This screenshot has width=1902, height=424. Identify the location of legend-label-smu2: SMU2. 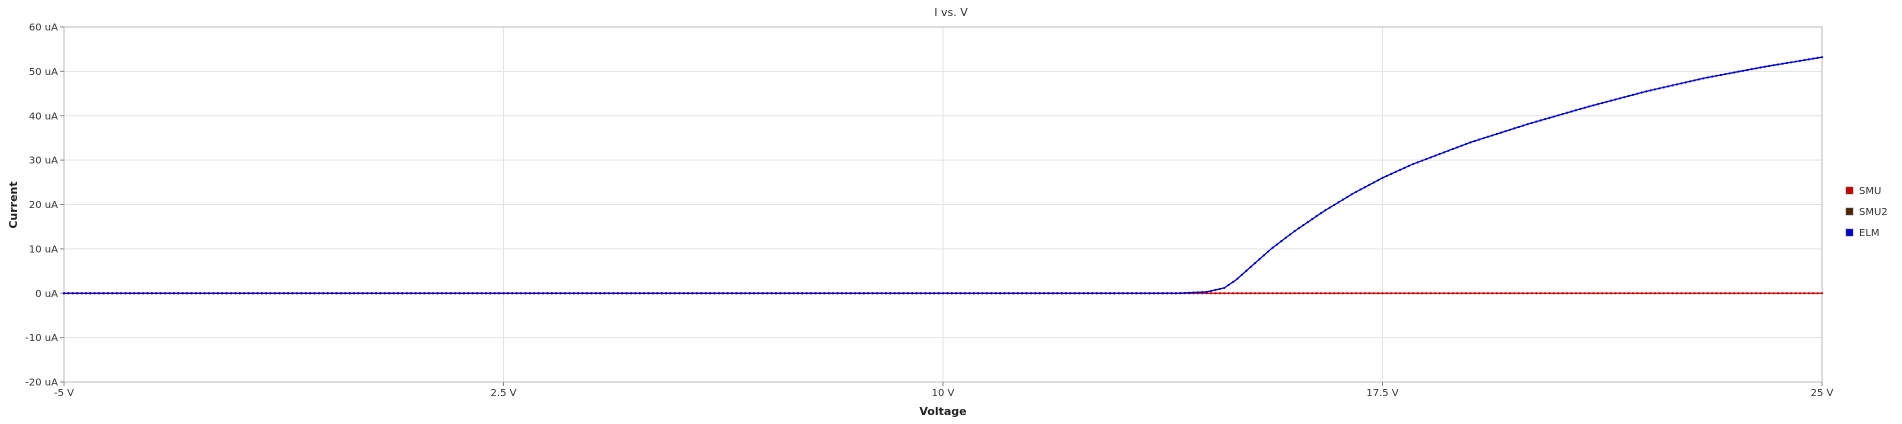
(1873, 212).